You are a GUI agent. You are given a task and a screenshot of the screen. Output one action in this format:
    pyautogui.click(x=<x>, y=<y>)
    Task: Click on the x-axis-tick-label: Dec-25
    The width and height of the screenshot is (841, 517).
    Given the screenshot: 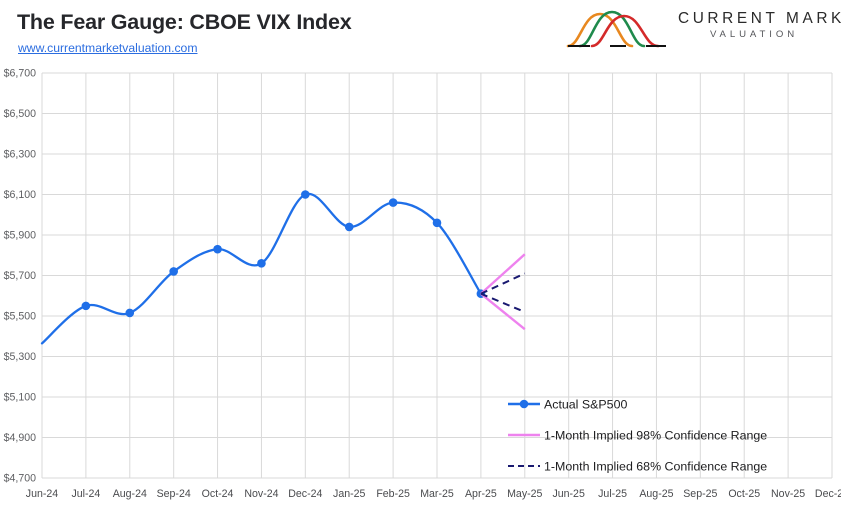 What is the action you would take?
    pyautogui.click(x=828, y=494)
    